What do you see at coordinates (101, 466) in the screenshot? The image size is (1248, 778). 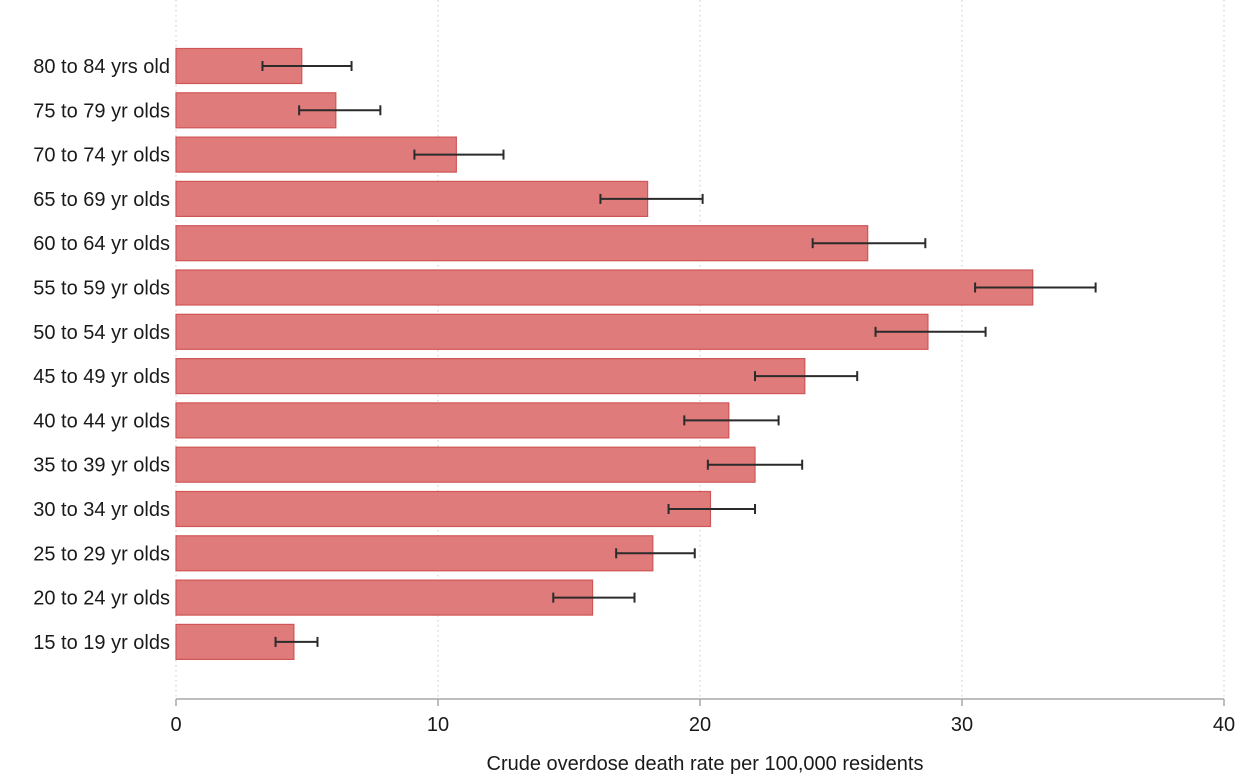 I see `category-label: 35 to 39 yr olds` at bounding box center [101, 466].